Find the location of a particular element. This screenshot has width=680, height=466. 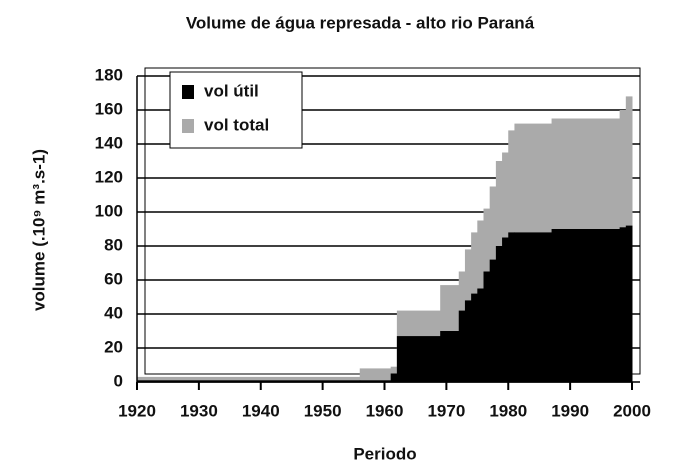

legend-label: vol útil is located at coordinates (231, 90).